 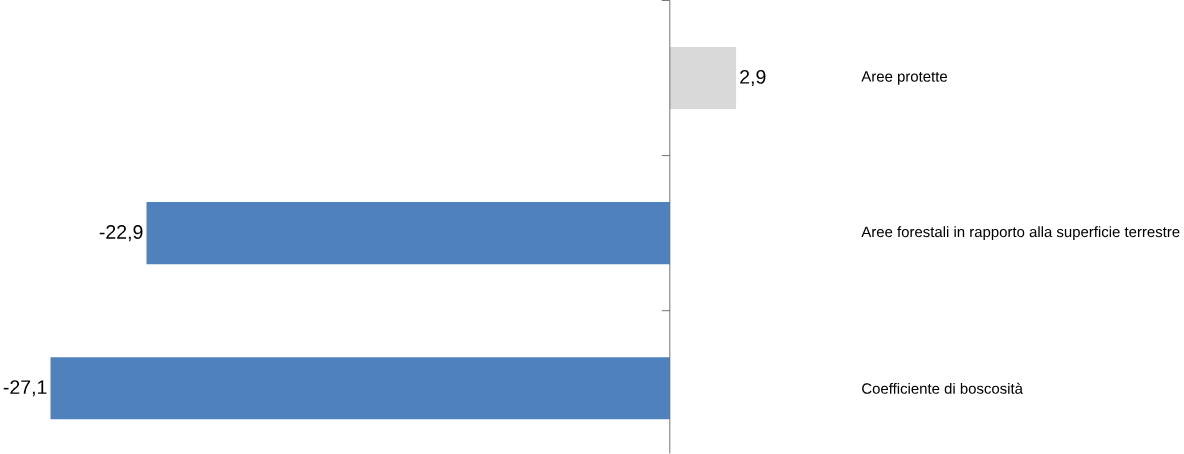 What do you see at coordinates (121, 233) in the screenshot?
I see `data-label: -22,9` at bounding box center [121, 233].